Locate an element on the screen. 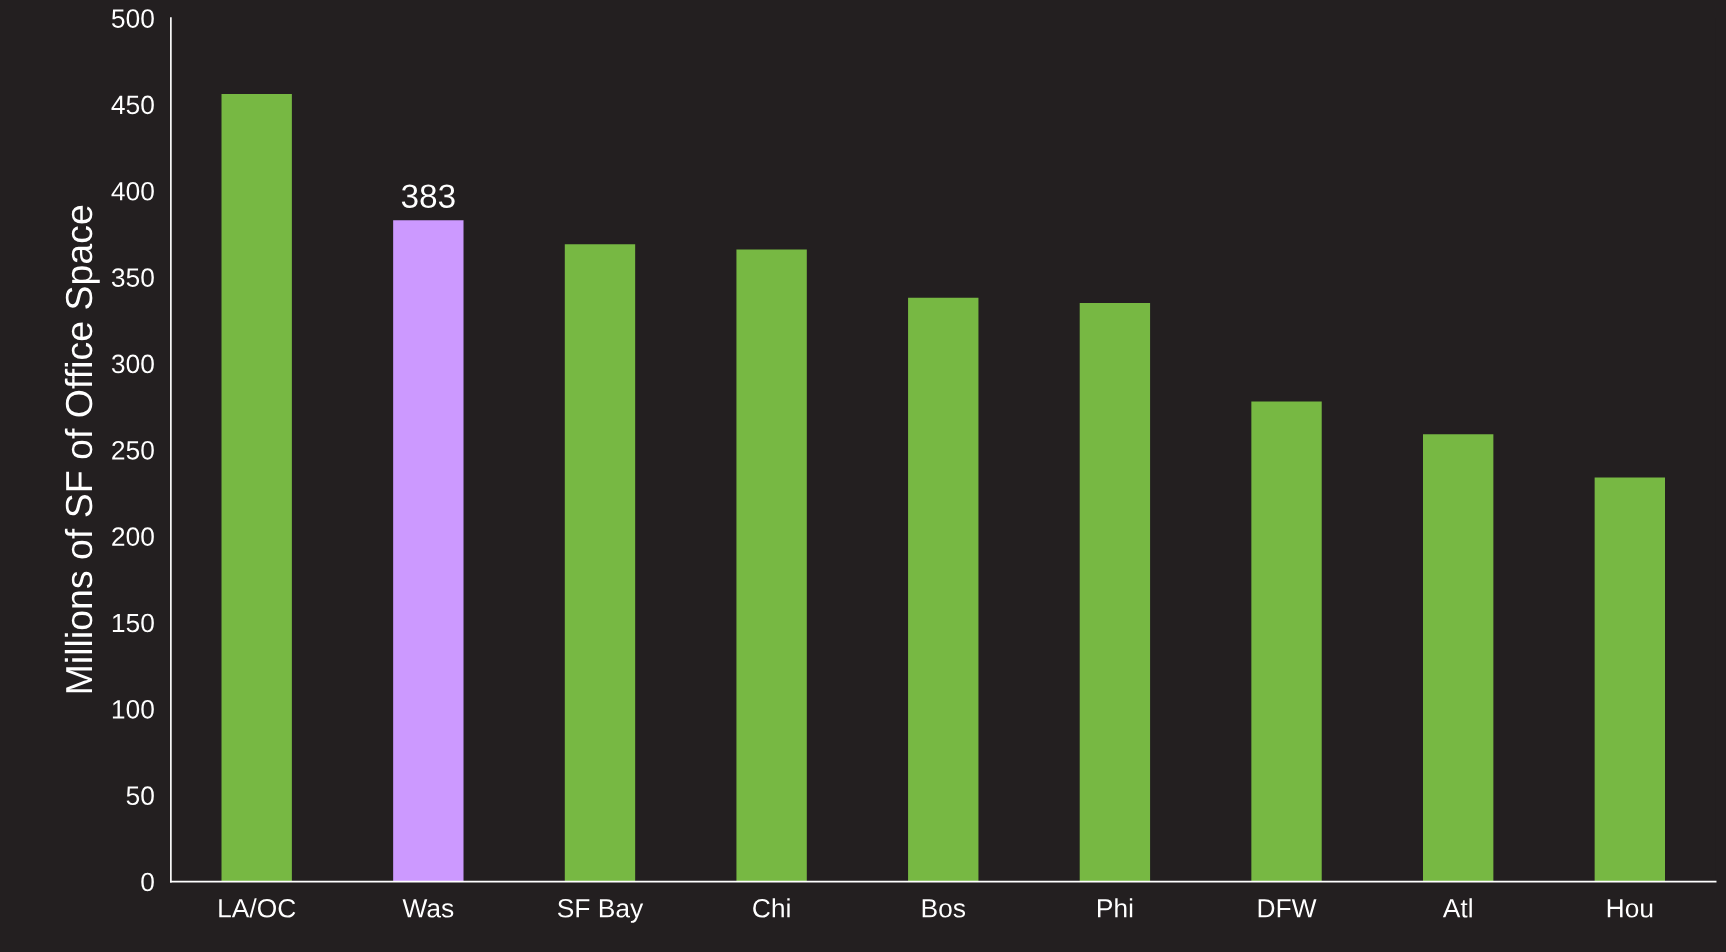 This screenshot has width=1726, height=952. y-tick-label: 300 is located at coordinates (132, 364).